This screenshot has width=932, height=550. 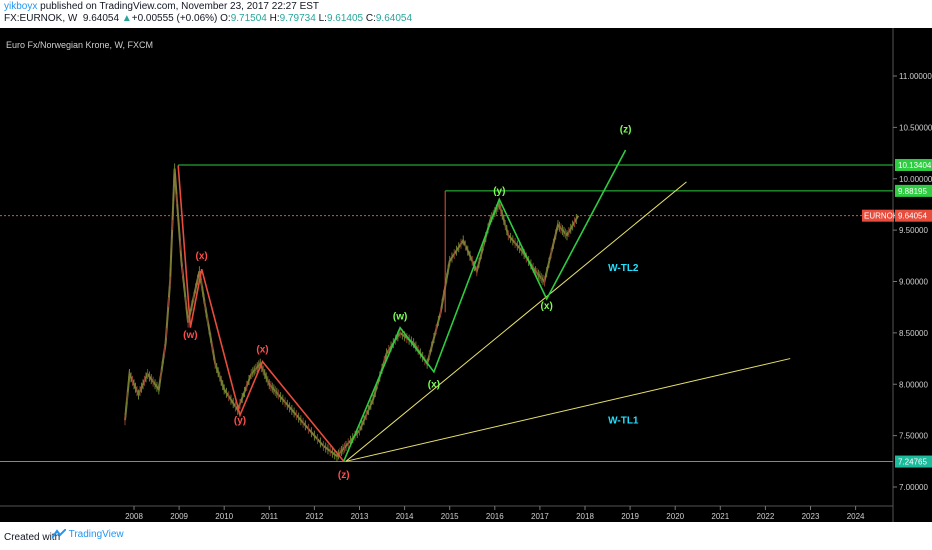 I want to click on x-tick-label: 2017, so click(x=540, y=516).